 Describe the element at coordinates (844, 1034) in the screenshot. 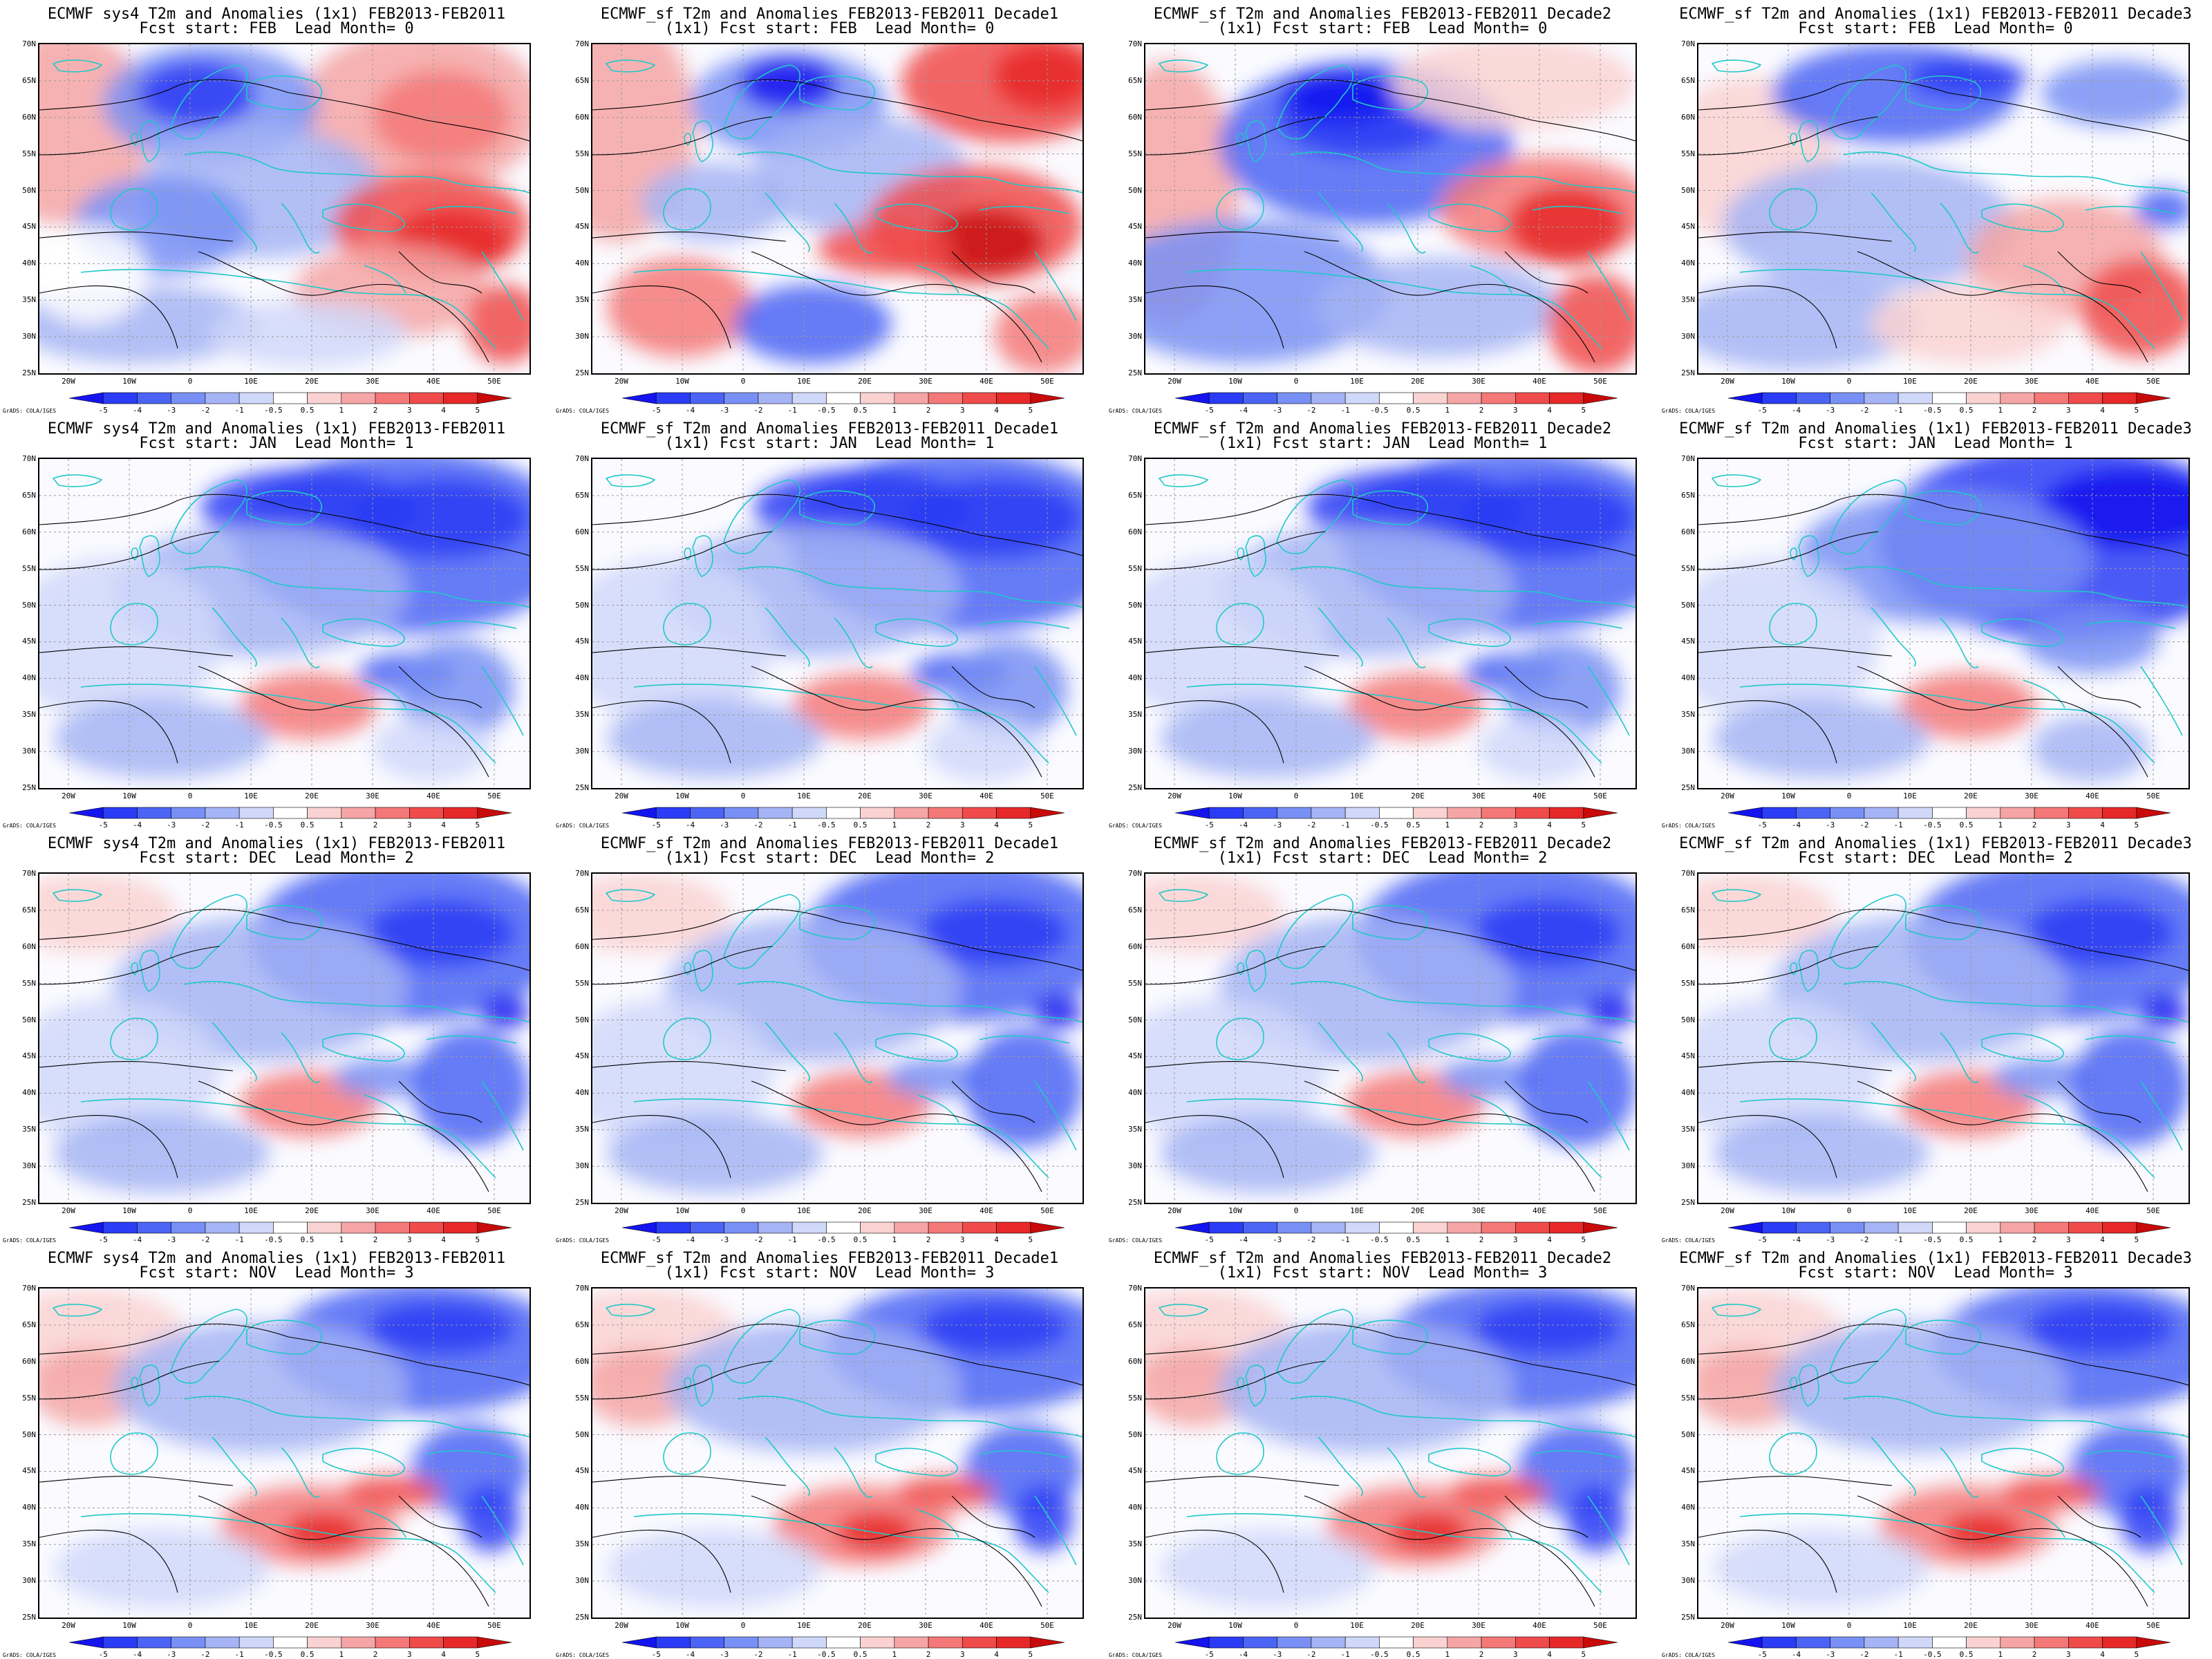

I see `coastline` at that location.